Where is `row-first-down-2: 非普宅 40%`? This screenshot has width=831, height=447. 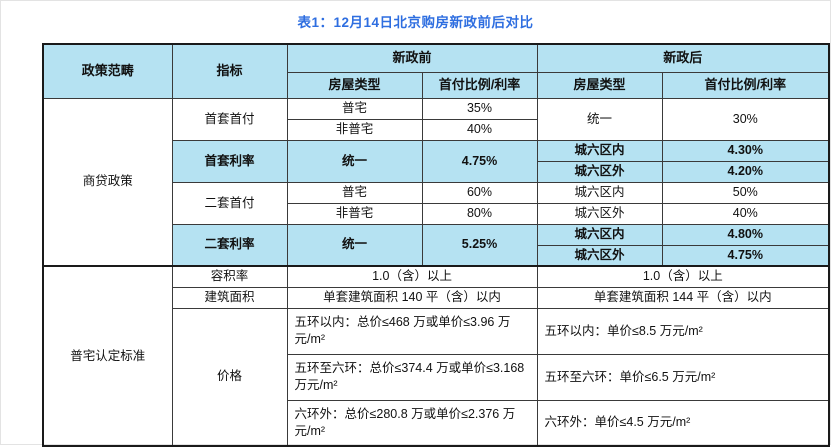
row-first-down-2: 非普宅 40% is located at coordinates (436, 129).